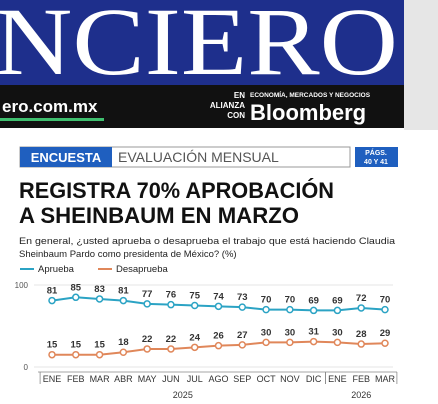 This screenshot has width=438, height=404. Describe the element at coordinates (236, 115) in the screenshot. I see `alliance: CON` at that location.